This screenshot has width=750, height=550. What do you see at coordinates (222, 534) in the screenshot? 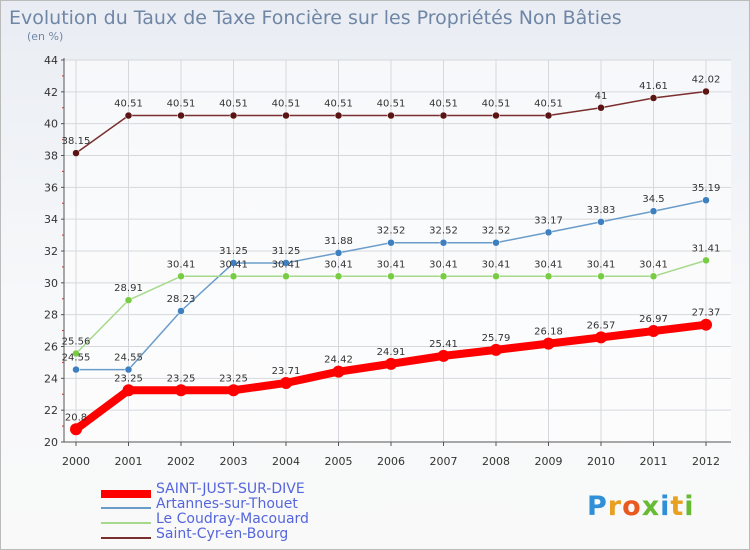
I see `legend-label: Saint-Cyr-en-Bourg` at bounding box center [222, 534].